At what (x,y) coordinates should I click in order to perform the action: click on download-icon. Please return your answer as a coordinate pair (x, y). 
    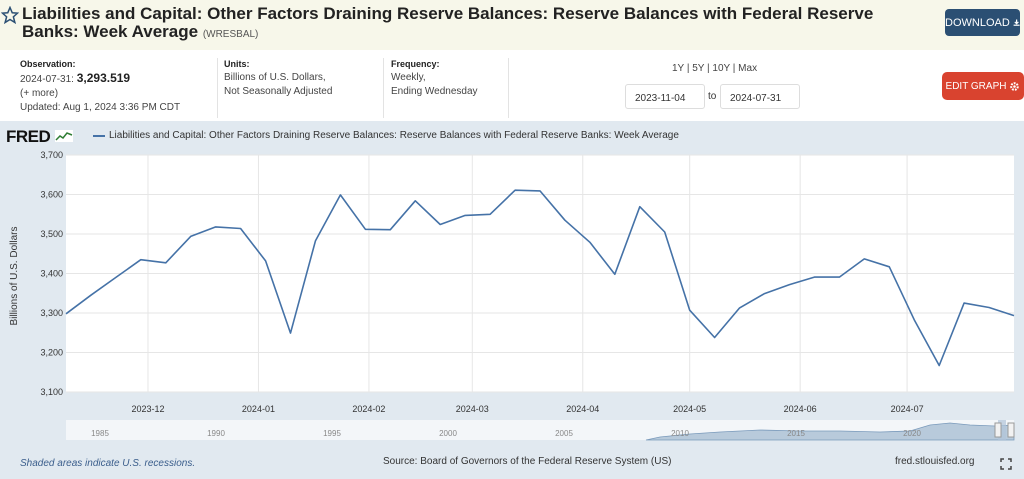
    Looking at the image, I should click on (1016, 22).